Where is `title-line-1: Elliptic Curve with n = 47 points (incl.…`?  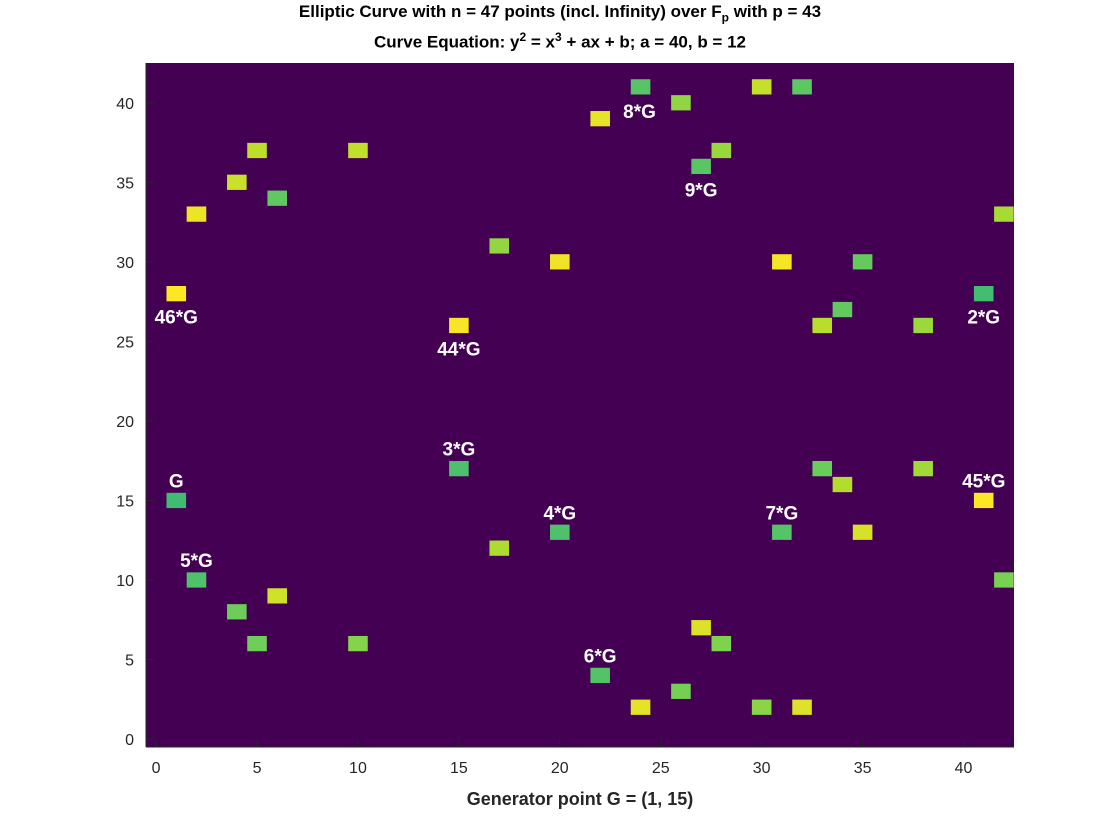
title-line-1: Elliptic Curve with n = 47 points (incl.… is located at coordinates (560, 13).